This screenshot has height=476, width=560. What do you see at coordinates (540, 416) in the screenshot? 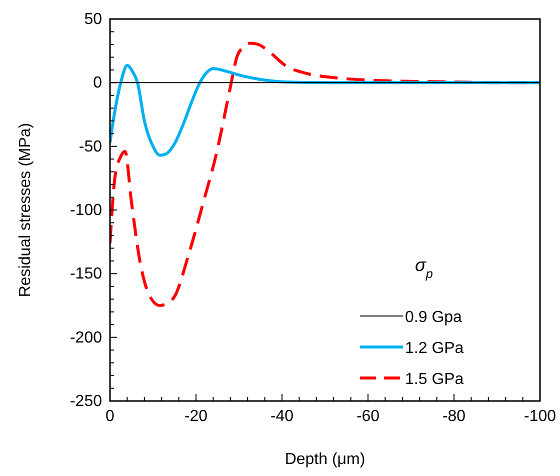
I see `x-tick-label: -100` at bounding box center [540, 416].